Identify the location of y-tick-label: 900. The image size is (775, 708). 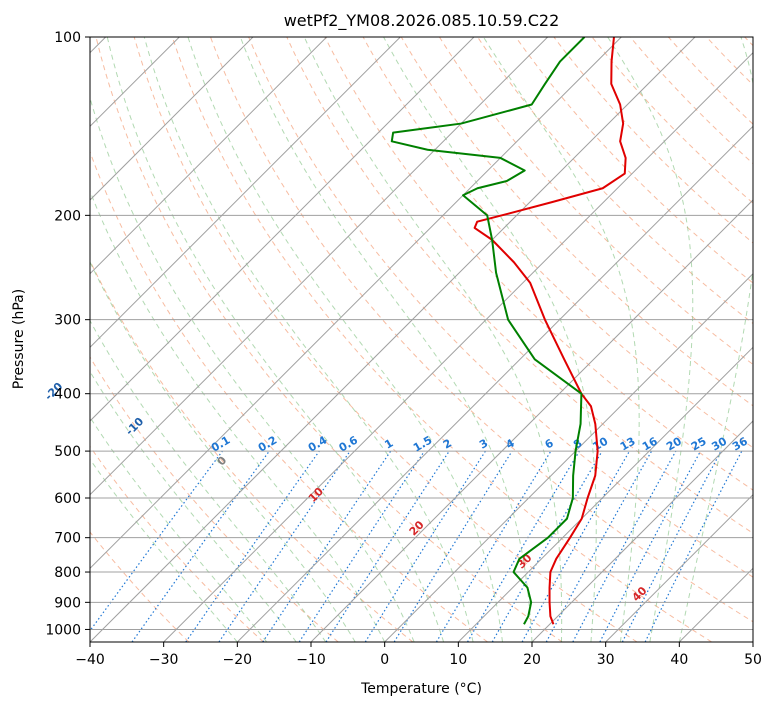
(67, 603).